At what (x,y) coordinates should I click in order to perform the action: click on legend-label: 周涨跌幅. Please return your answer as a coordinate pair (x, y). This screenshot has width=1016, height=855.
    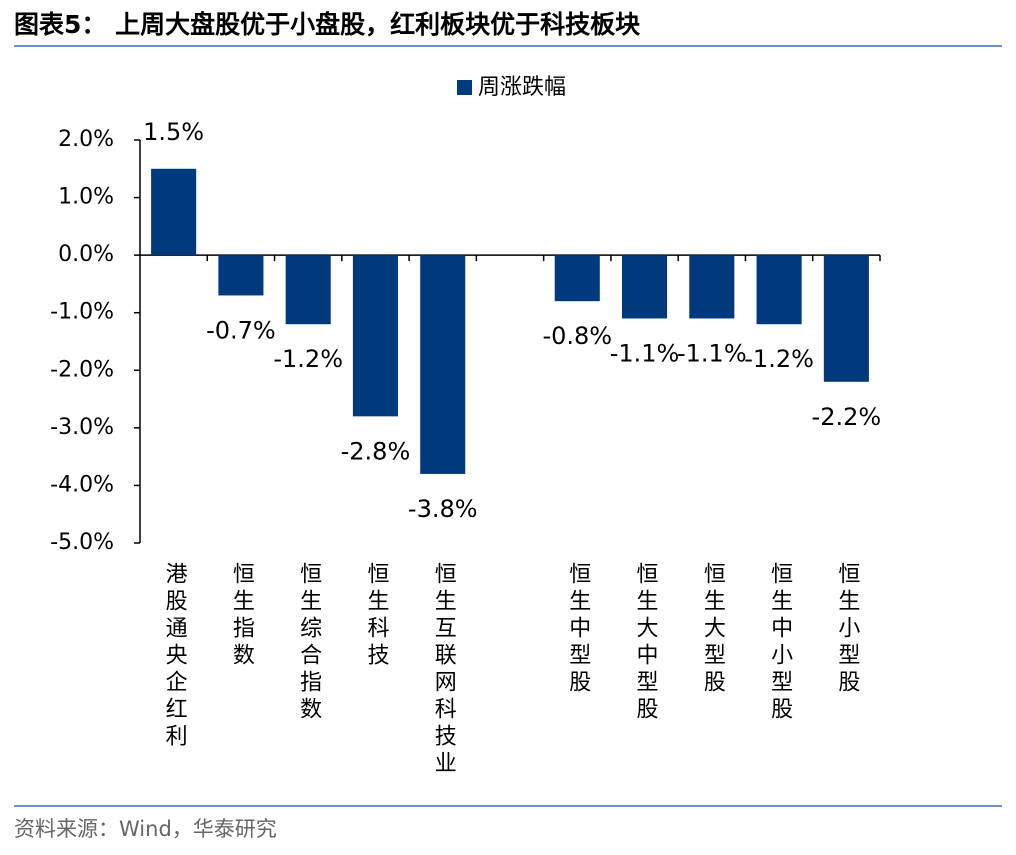
    Looking at the image, I should click on (522, 87).